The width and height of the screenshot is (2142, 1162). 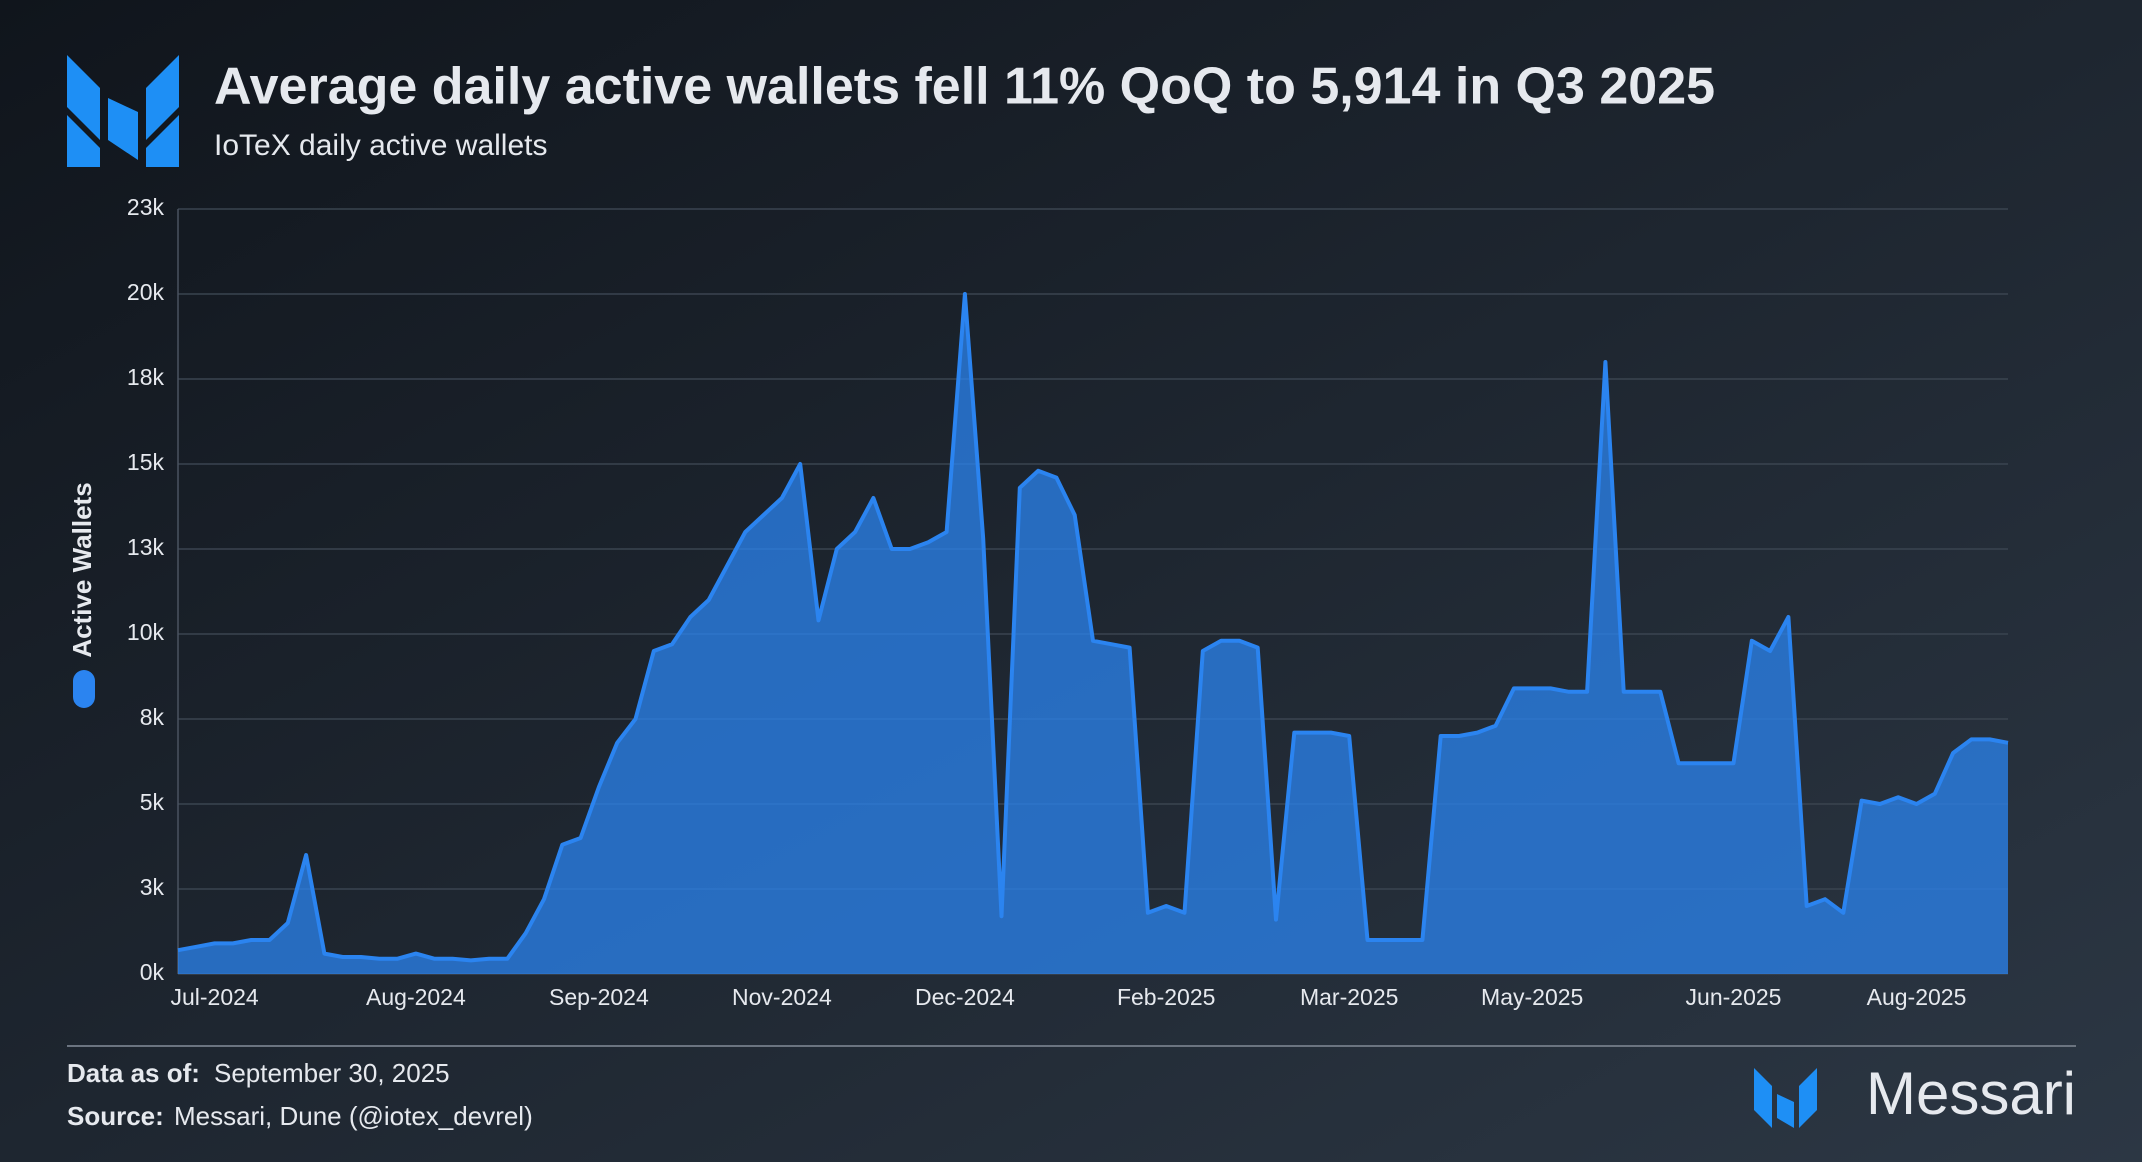 What do you see at coordinates (353, 1116) in the screenshot?
I see `source: Messari, Dune (@iotex_devrel)` at bounding box center [353, 1116].